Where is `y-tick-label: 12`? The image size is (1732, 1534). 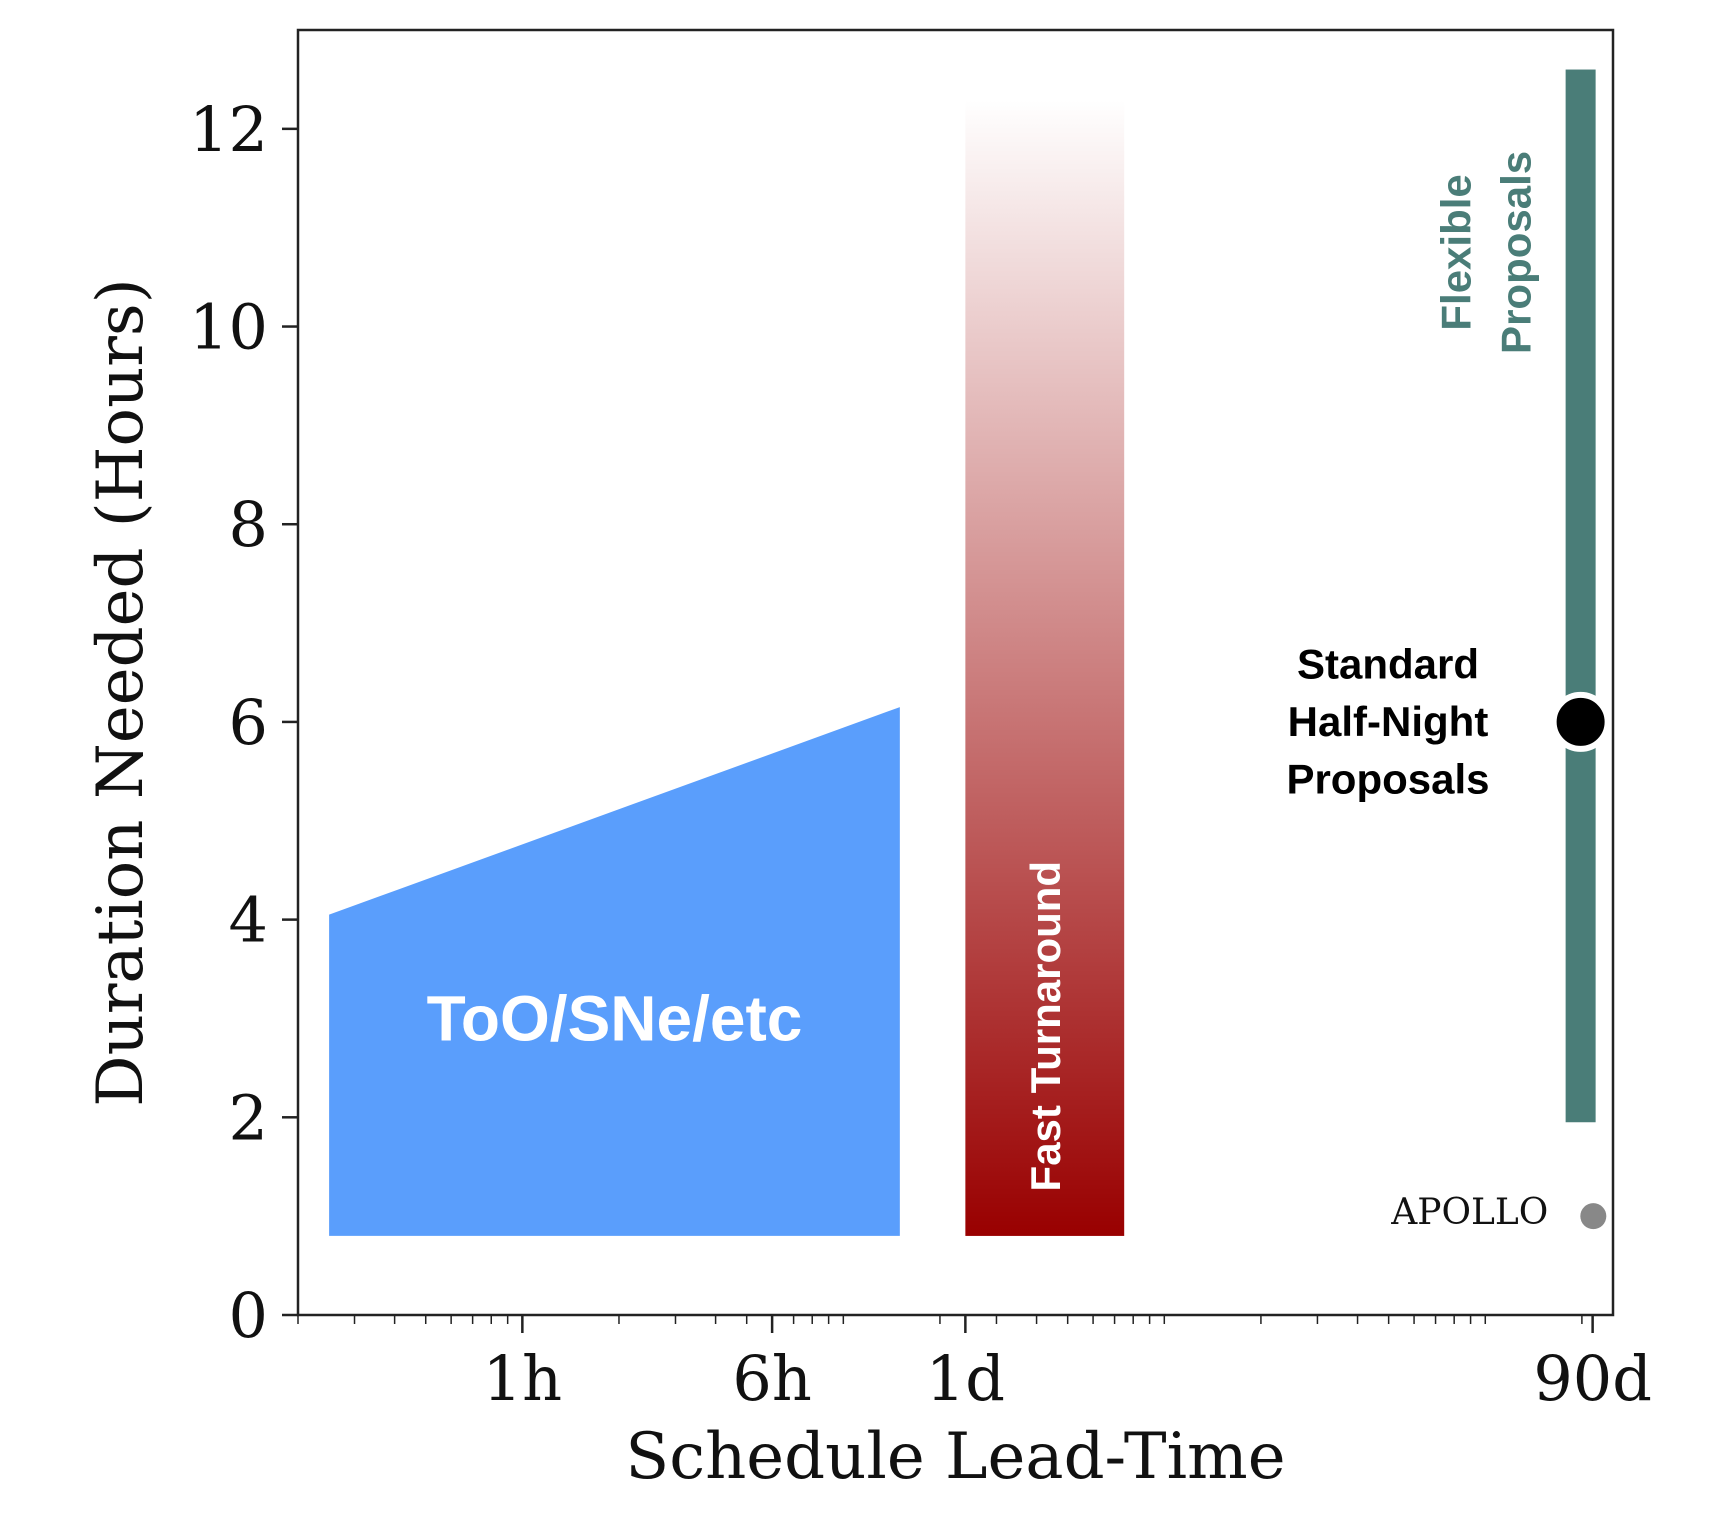
y-tick-label: 12 is located at coordinates (228, 129).